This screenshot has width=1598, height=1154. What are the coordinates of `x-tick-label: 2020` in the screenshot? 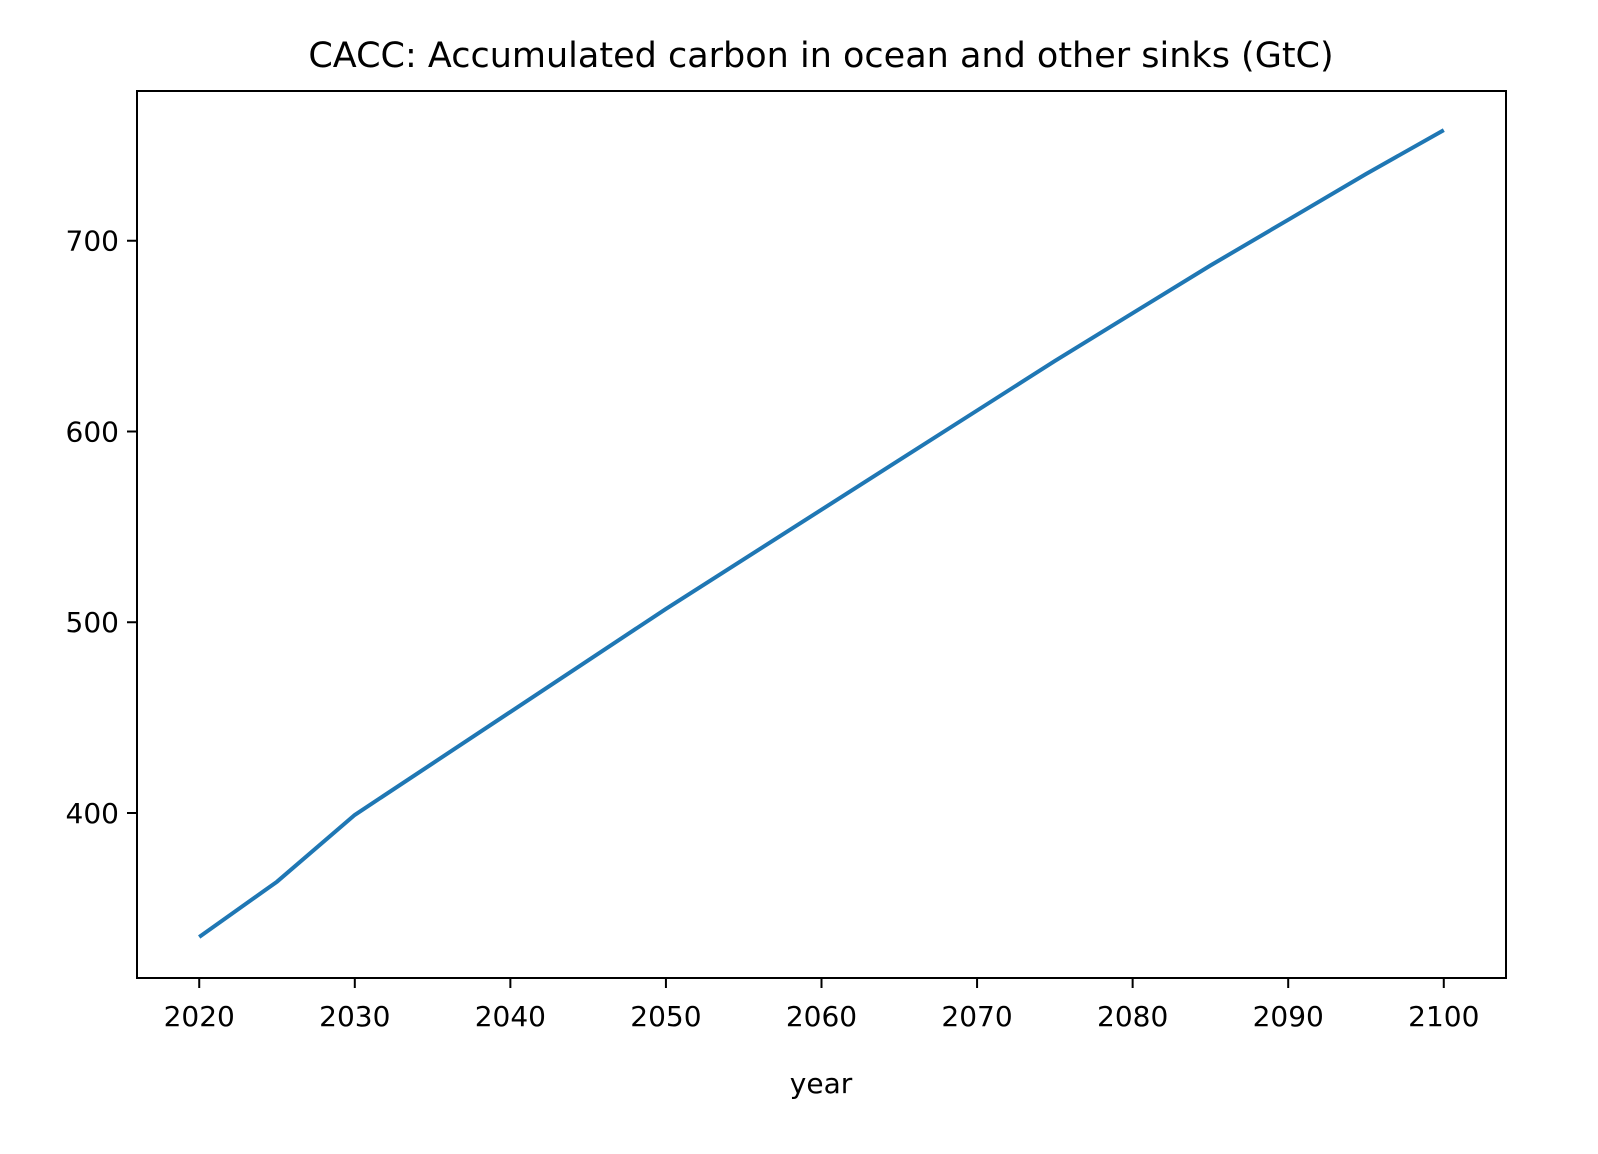 It's located at (199, 1016).